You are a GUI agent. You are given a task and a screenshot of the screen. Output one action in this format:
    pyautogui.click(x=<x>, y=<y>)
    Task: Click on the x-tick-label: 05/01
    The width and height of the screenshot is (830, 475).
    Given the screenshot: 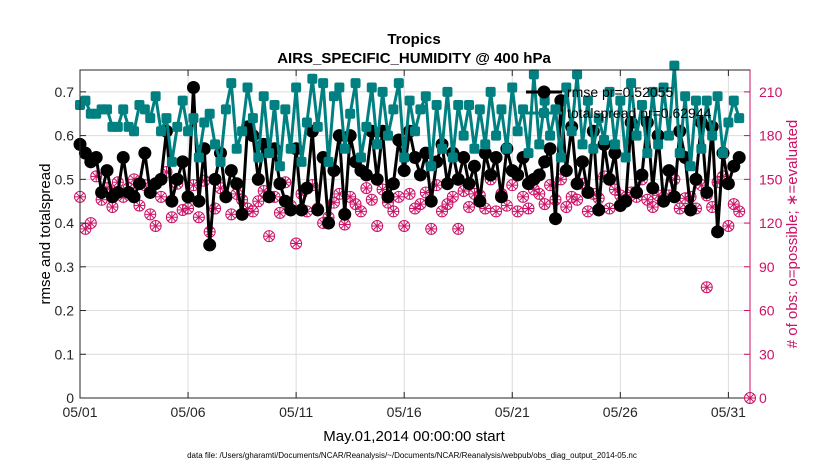 What is the action you would take?
    pyautogui.click(x=79, y=412)
    